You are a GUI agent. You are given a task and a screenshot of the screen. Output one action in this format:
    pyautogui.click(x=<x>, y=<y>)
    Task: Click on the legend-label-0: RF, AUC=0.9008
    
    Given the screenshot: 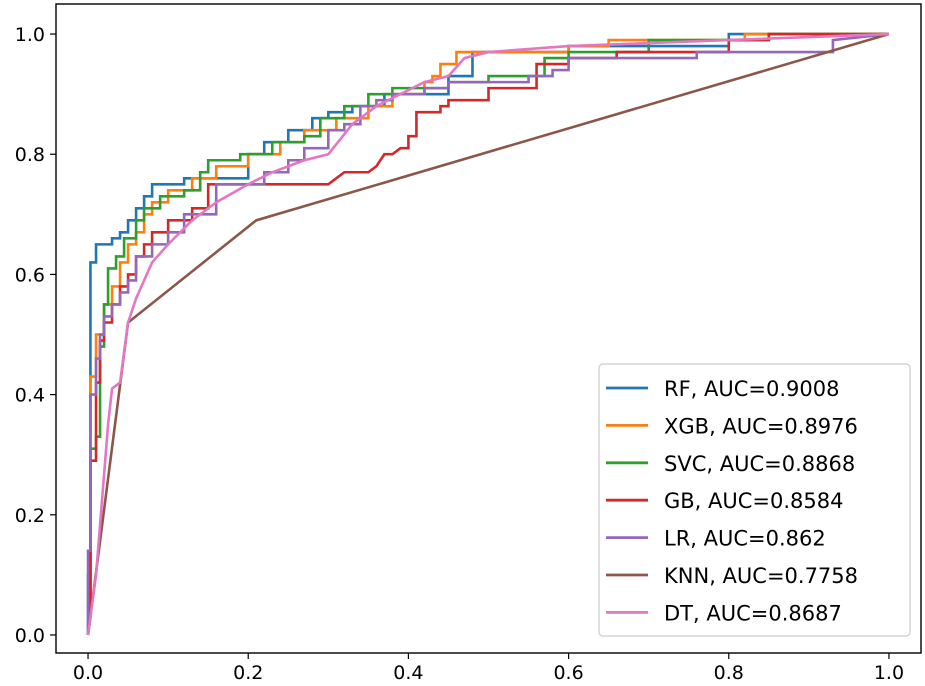 What is the action you would take?
    pyautogui.click(x=752, y=389)
    